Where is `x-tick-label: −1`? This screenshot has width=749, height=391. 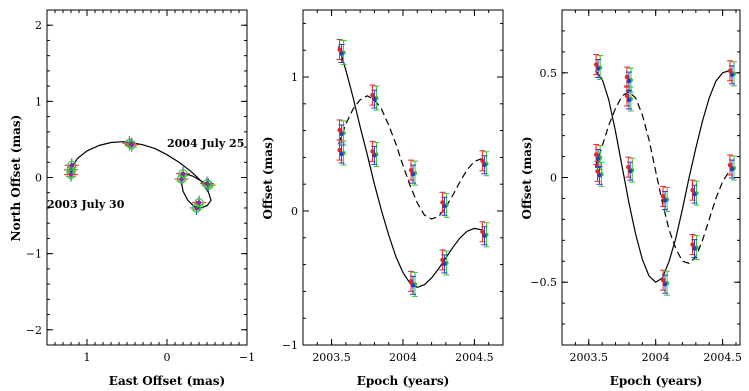
x-tick-label: −1 is located at coordinates (247, 357).